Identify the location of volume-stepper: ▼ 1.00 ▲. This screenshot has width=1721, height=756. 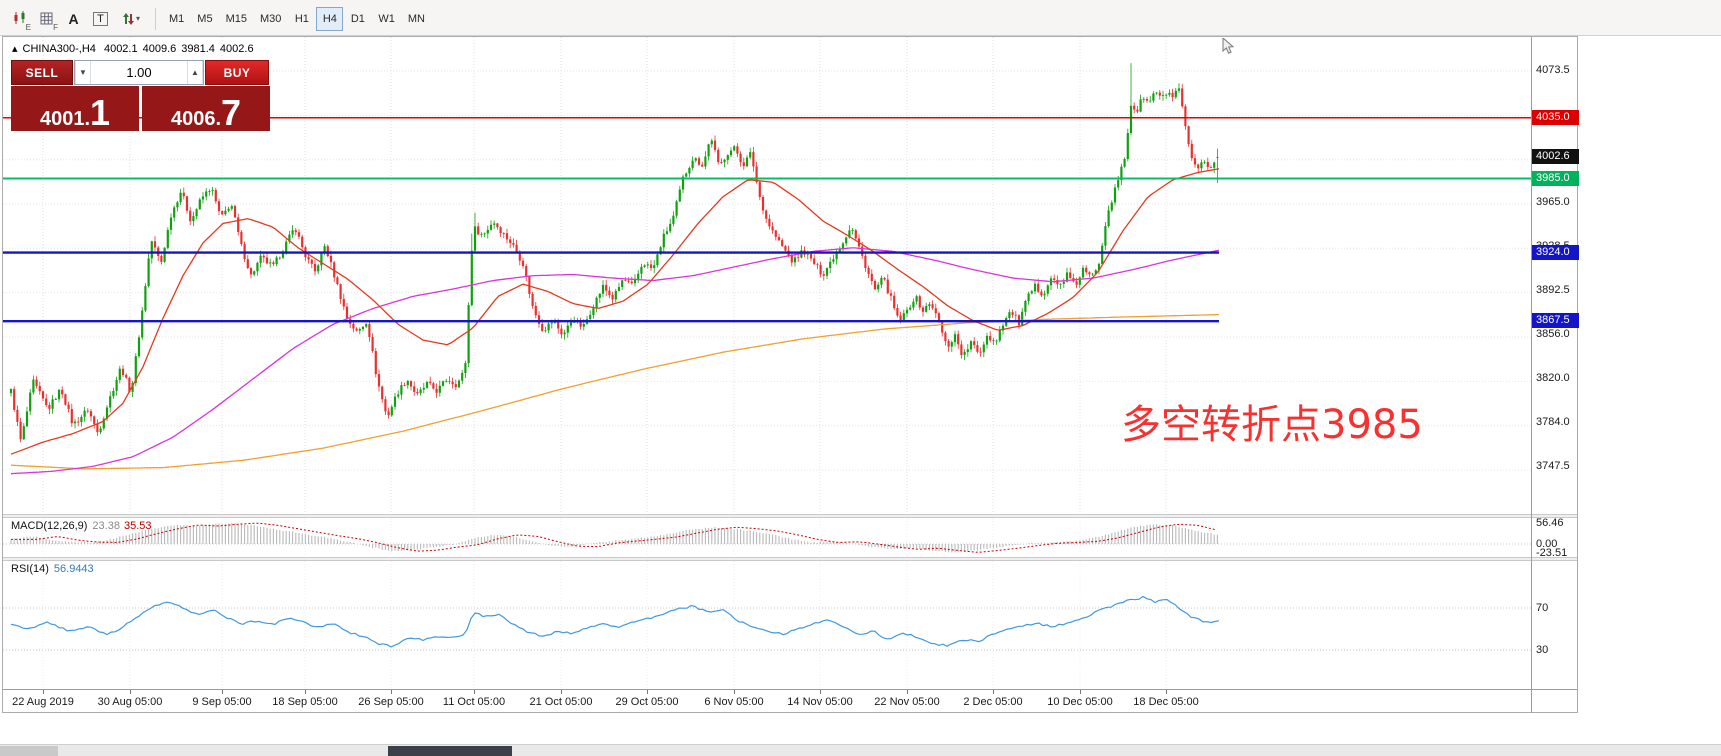
(139, 72).